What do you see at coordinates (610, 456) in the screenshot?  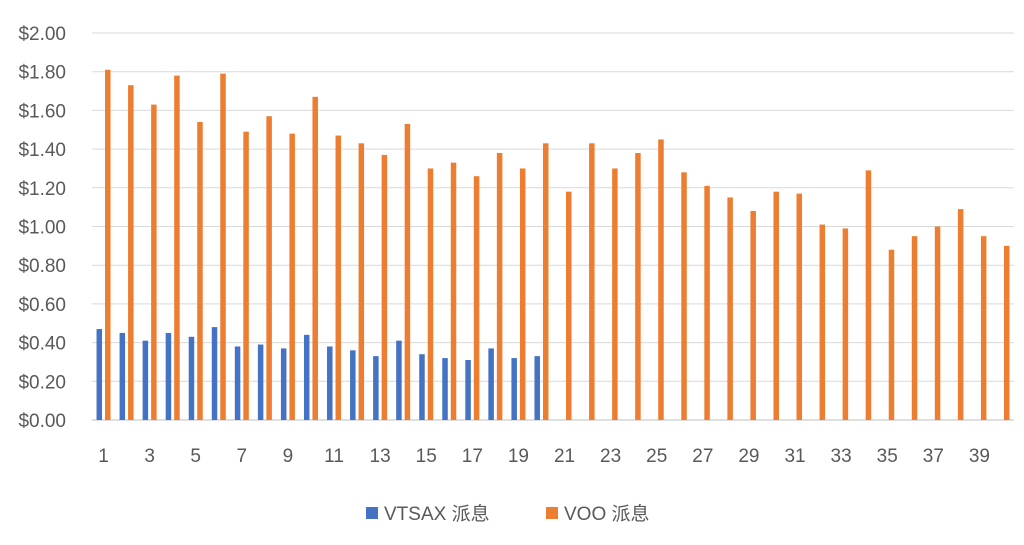 I see `x-tick-label: 23` at bounding box center [610, 456].